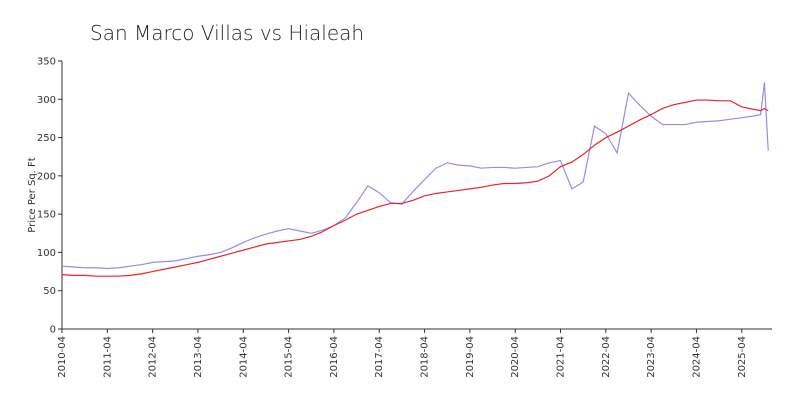 This screenshot has height=400, width=800. Describe the element at coordinates (696, 357) in the screenshot. I see `x-tick-label: 2024-04` at that location.